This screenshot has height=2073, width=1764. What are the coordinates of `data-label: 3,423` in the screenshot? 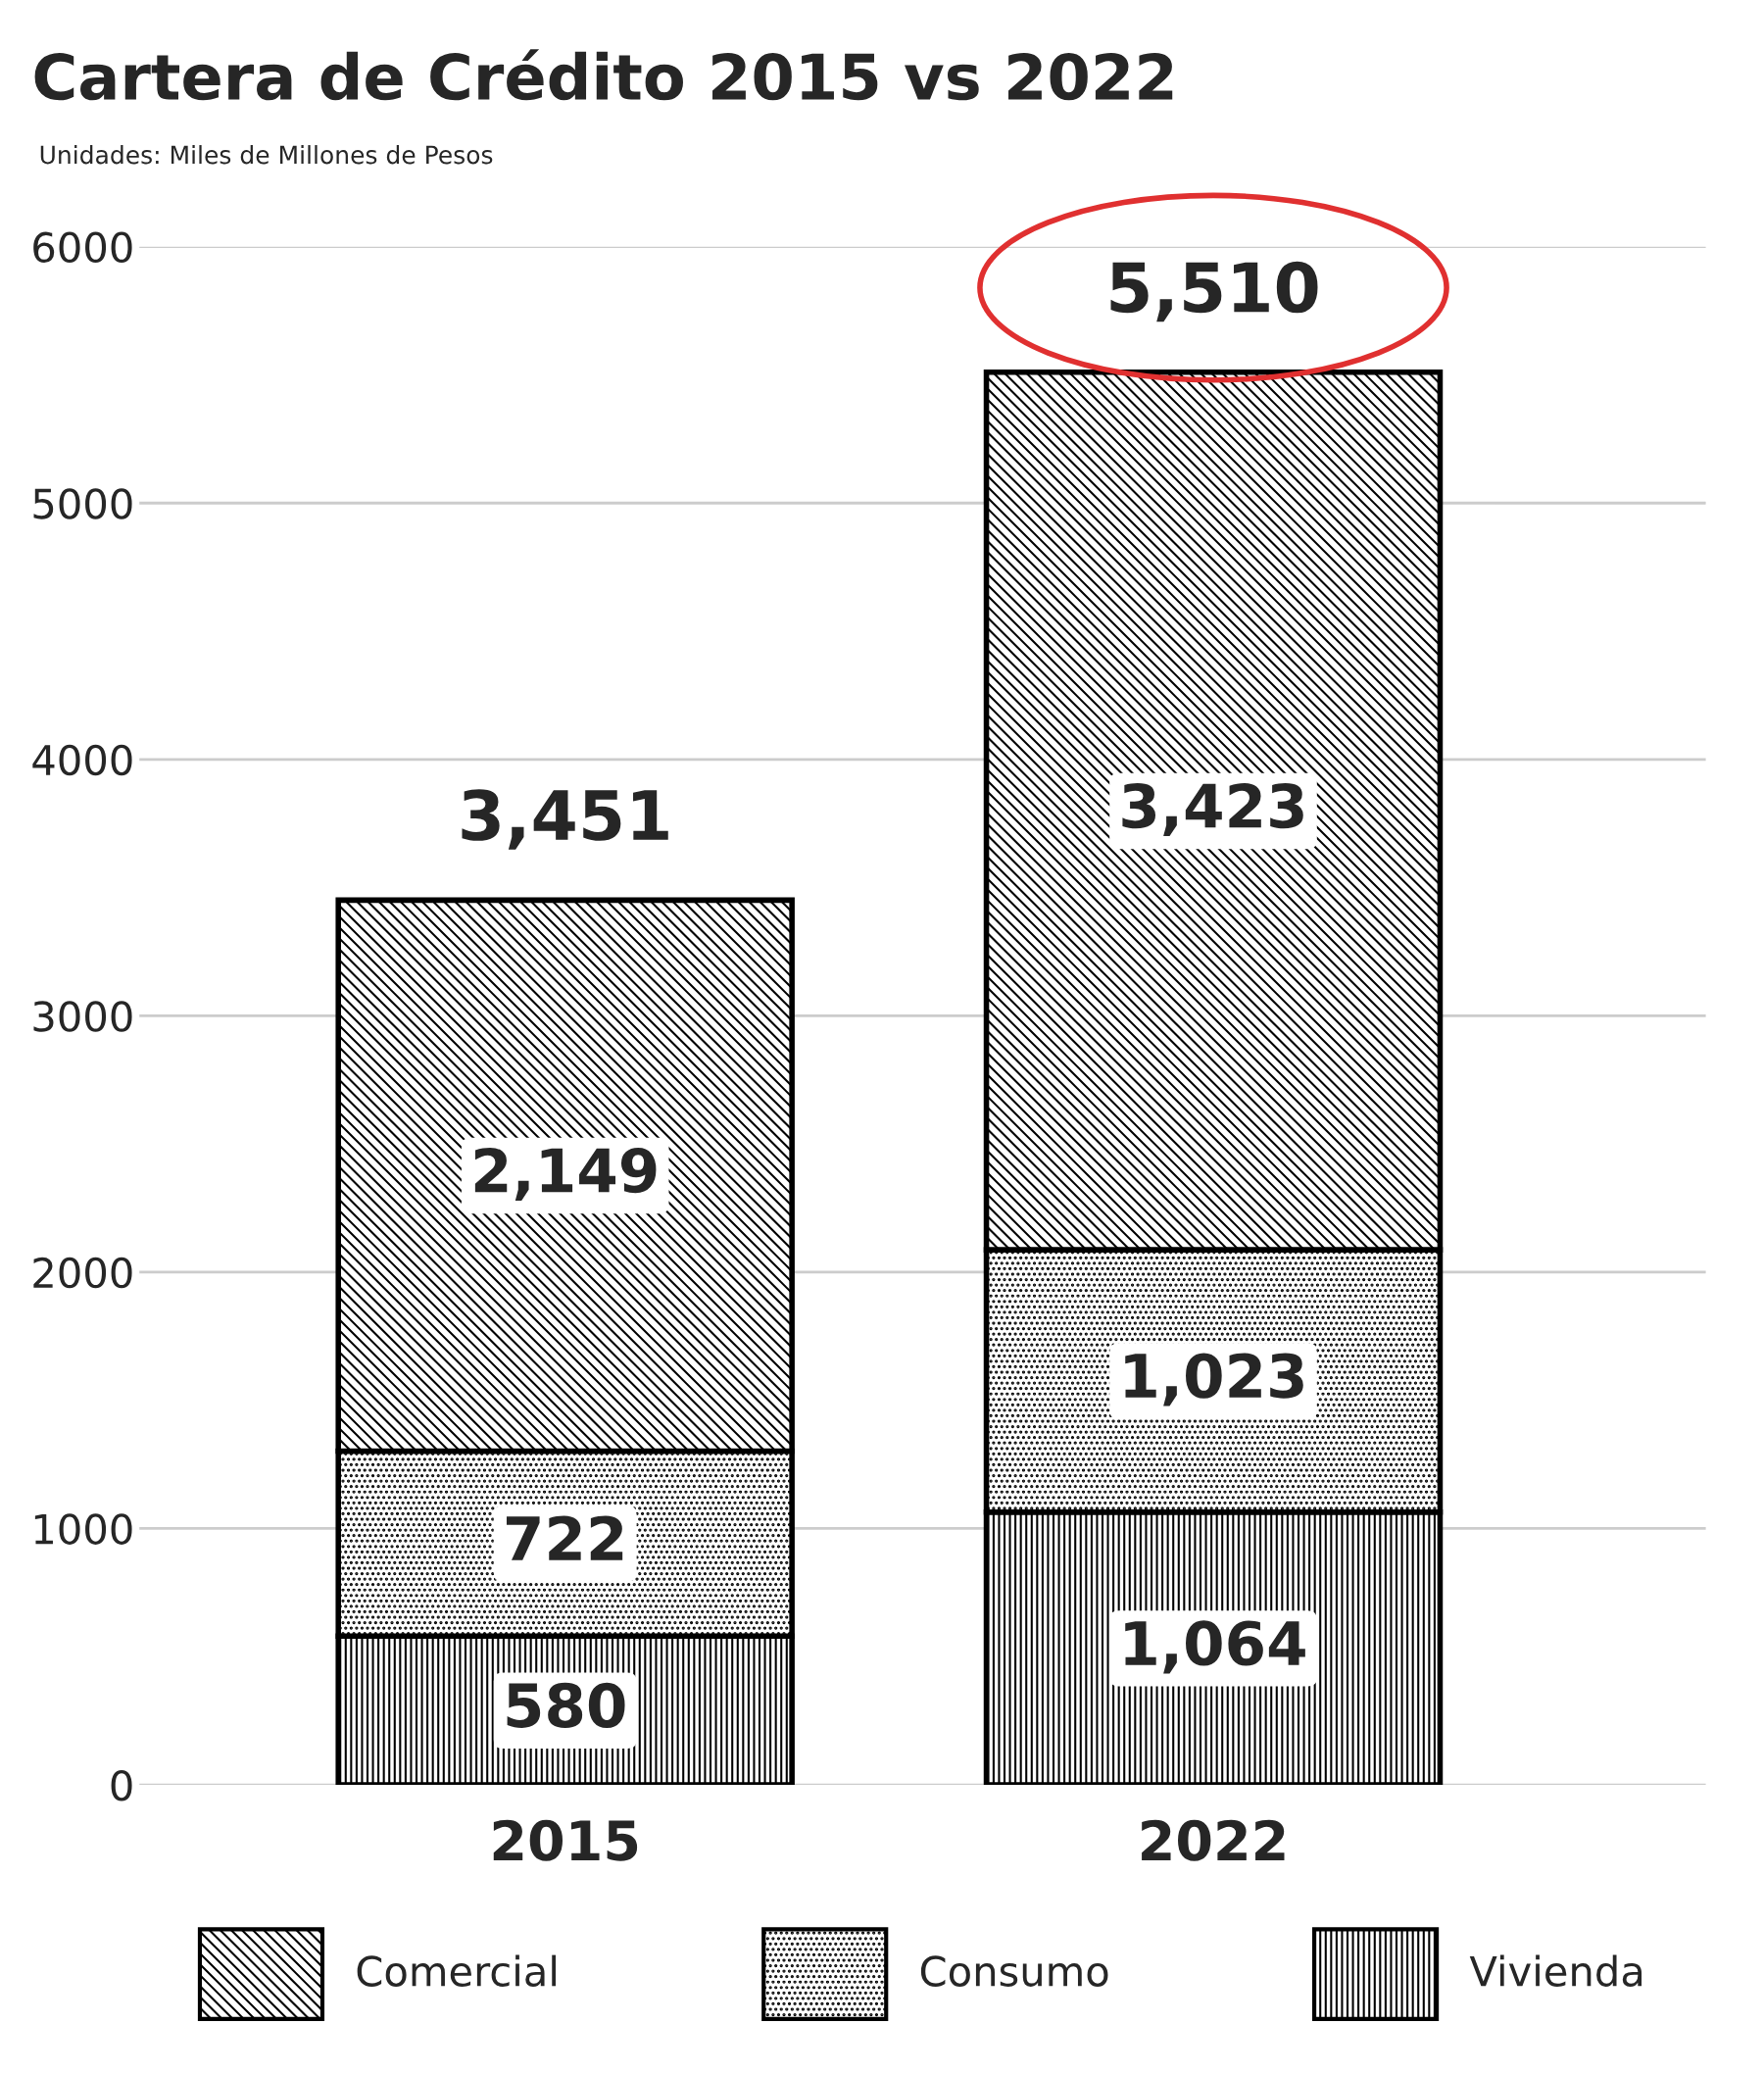 It's located at (1212, 810).